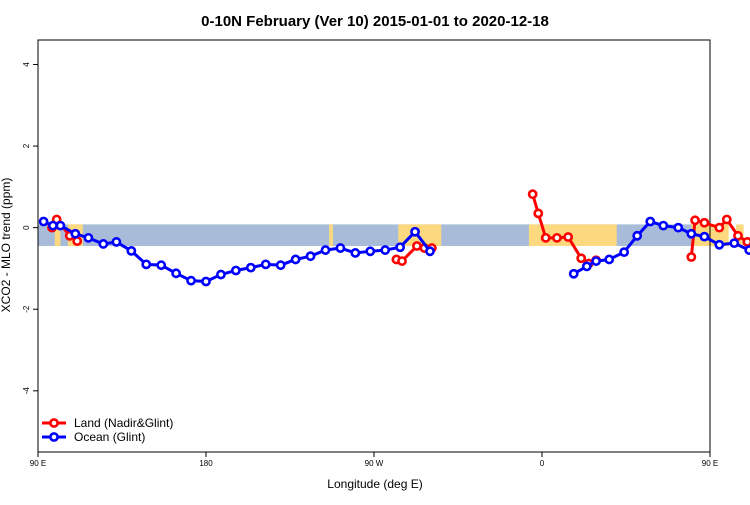 Image resolution: width=750 pixels, height=505 pixels. Describe the element at coordinates (26, 391) in the screenshot. I see `y-tick-label: -4` at that location.